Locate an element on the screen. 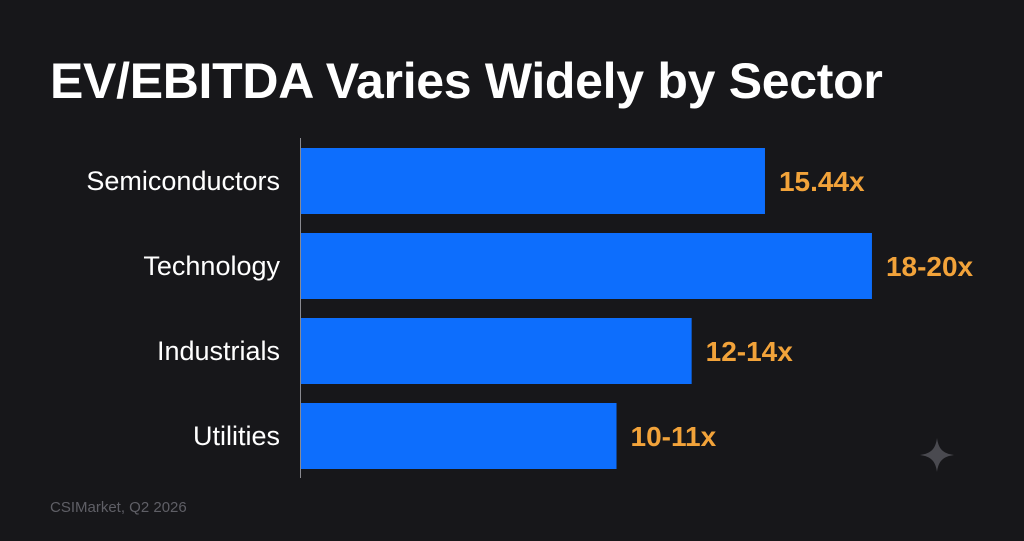 This screenshot has width=1024, height=541. source-note: CSIMarket, Q2 2026 is located at coordinates (118, 507).